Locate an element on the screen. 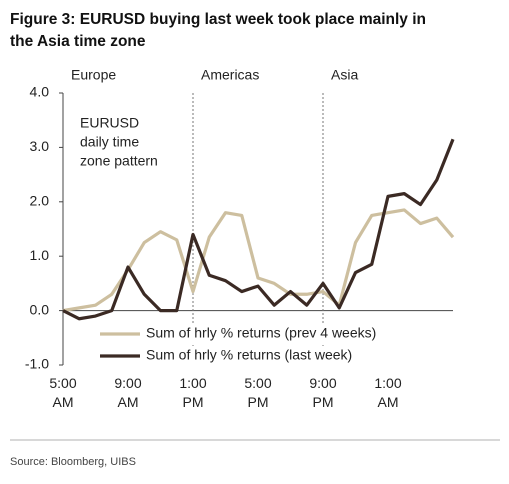 The image size is (509, 484). x-tick-label: 1:00 AM is located at coordinates (387, 392).